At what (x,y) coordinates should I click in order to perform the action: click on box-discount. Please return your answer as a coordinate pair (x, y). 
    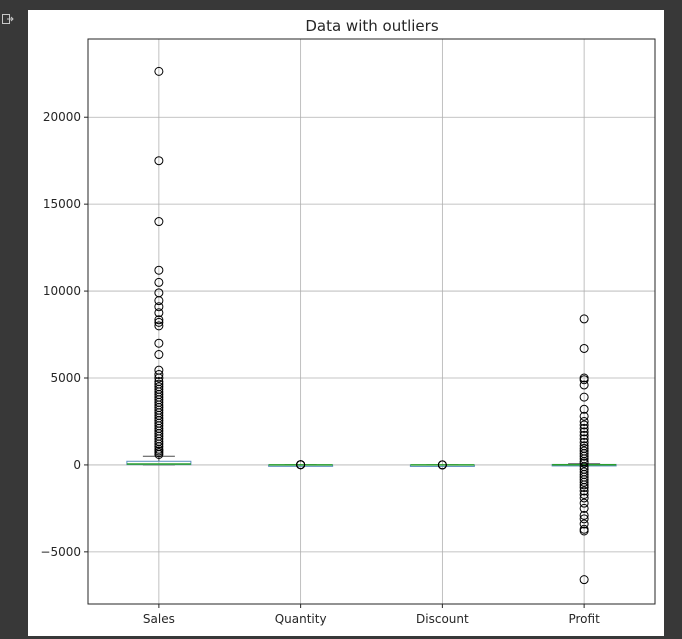
    Looking at the image, I should click on (442, 465).